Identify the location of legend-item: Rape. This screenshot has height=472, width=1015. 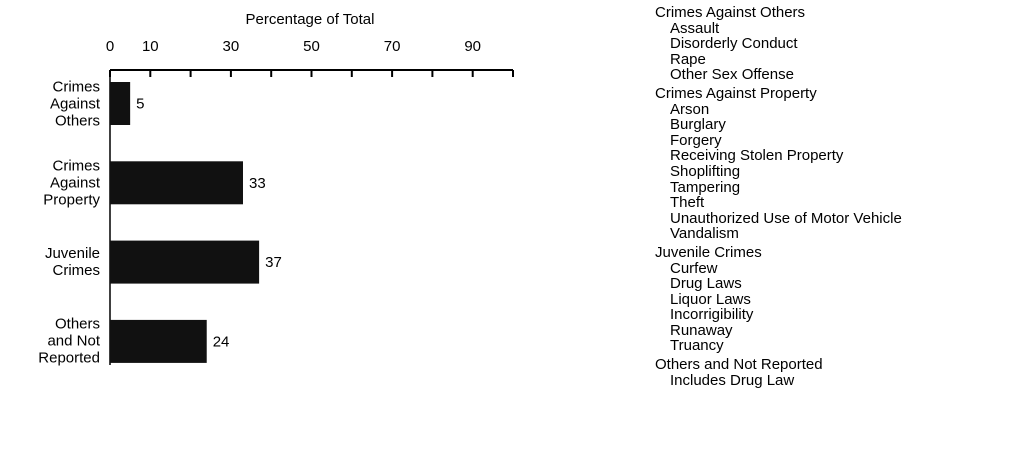
(688, 59).